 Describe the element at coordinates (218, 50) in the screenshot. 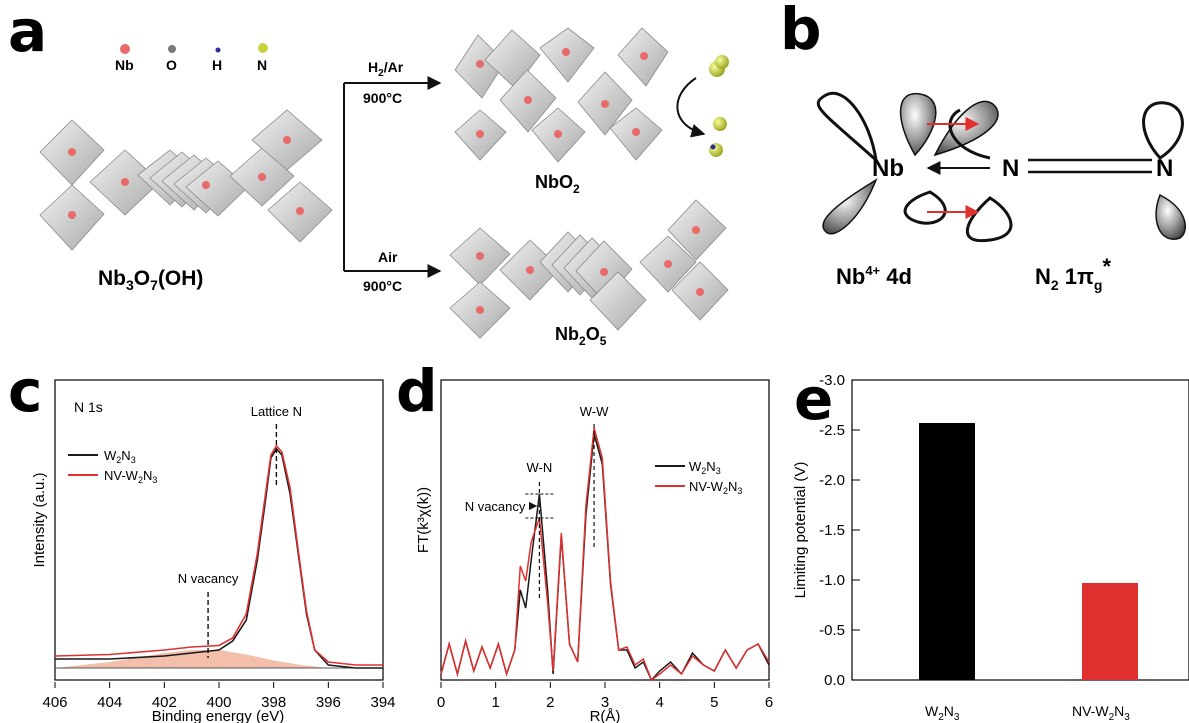

I see `h-atom-icon` at that location.